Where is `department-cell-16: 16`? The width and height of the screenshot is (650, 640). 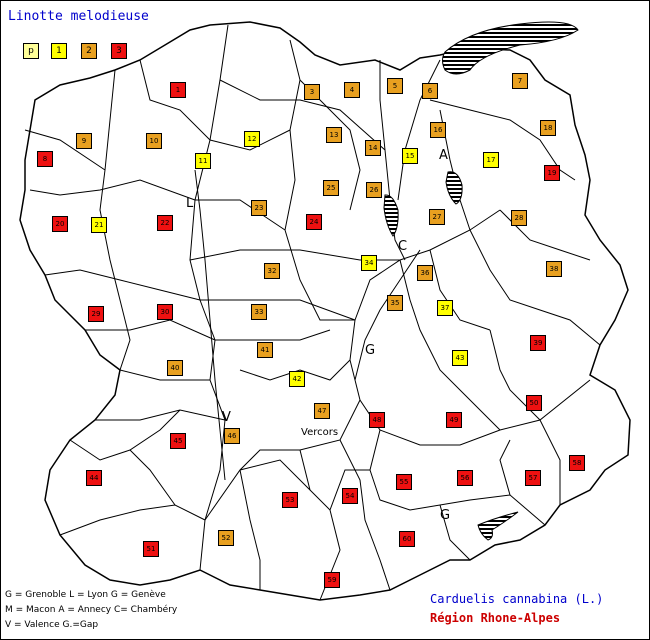 department-cell-16: 16 is located at coordinates (438, 130).